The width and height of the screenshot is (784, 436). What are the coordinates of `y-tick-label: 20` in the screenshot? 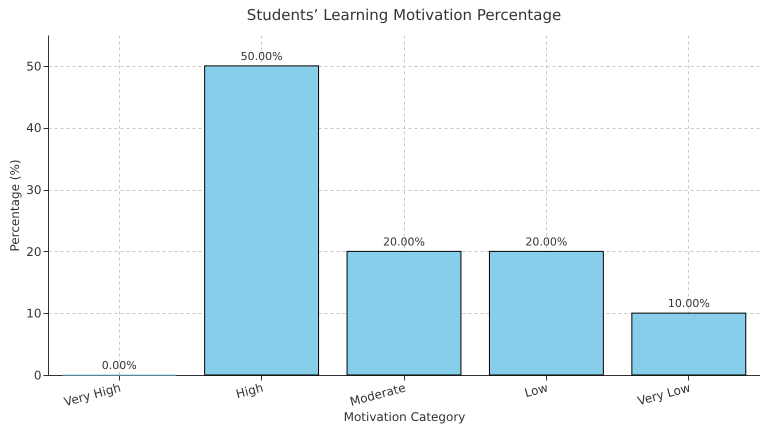 It's located at (34, 251).